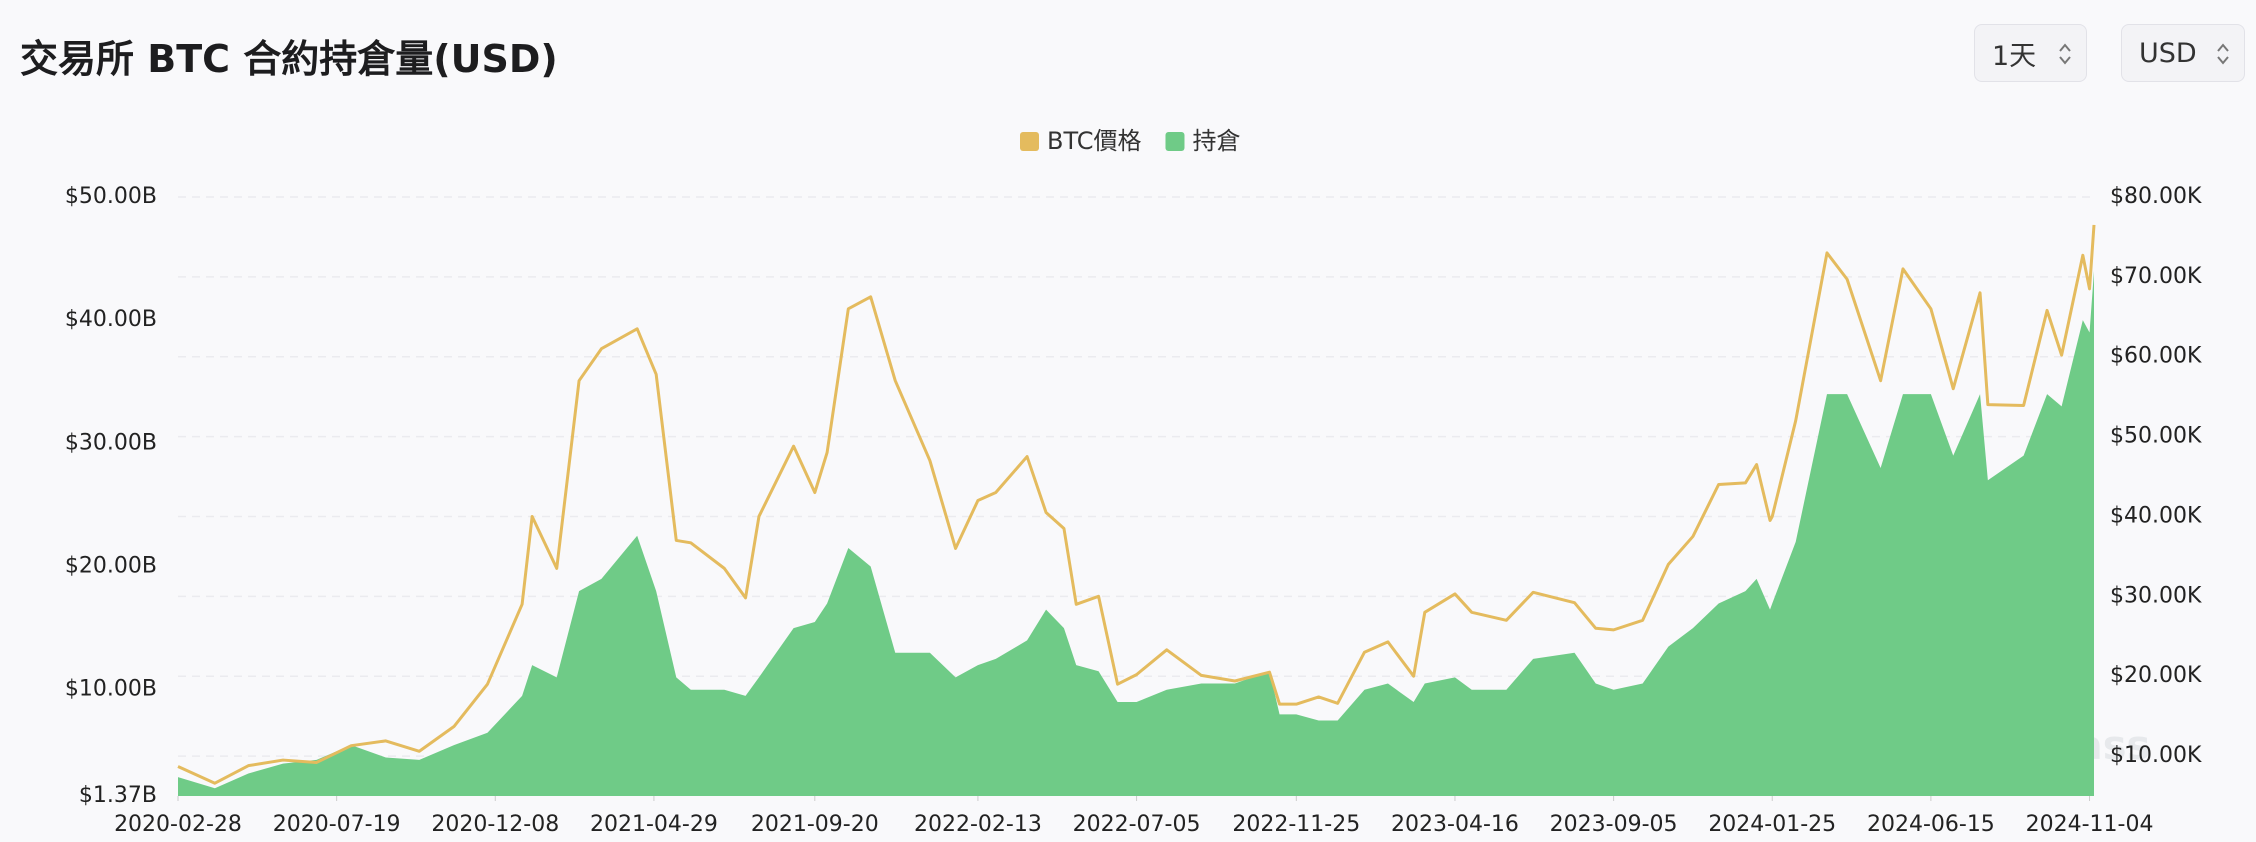 The width and height of the screenshot is (2256, 842). What do you see at coordinates (1455, 824) in the screenshot?
I see `x-tick-label: 2023-04-16` at bounding box center [1455, 824].